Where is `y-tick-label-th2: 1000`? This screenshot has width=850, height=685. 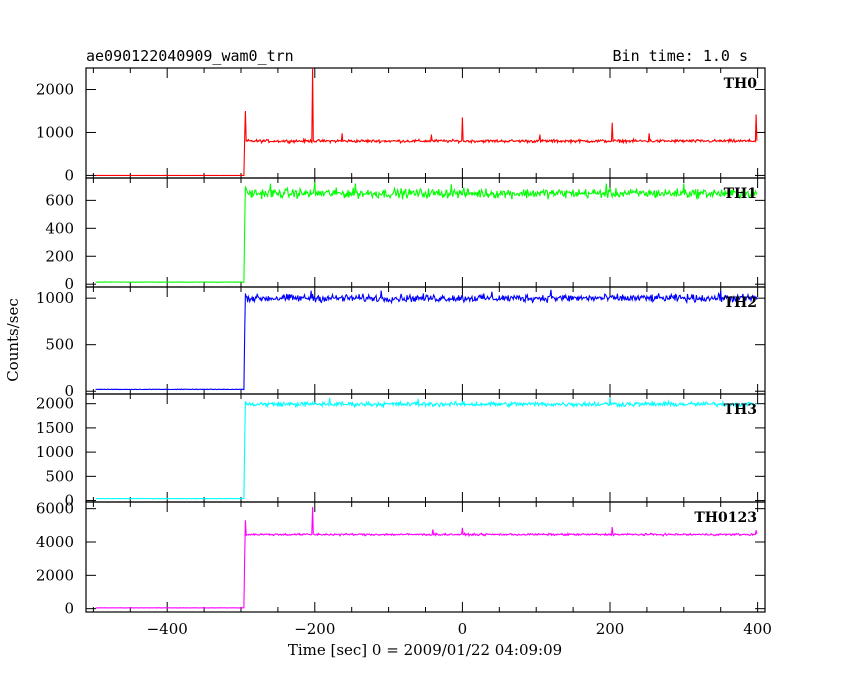
y-tick-label-th2: 1000 is located at coordinates (55, 298).